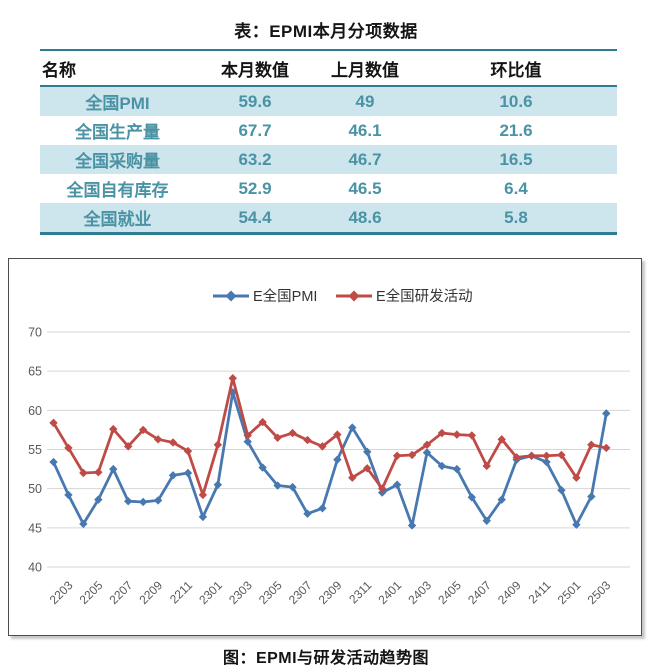 The height and width of the screenshot is (672, 652). I want to click on row-current-value: 52.9, so click(255, 188).